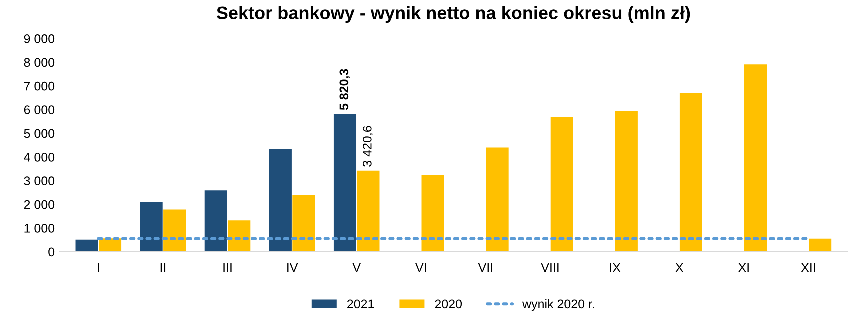  Describe the element at coordinates (558, 305) in the screenshot. I see `legend-label: wynik 2020 r.` at that location.